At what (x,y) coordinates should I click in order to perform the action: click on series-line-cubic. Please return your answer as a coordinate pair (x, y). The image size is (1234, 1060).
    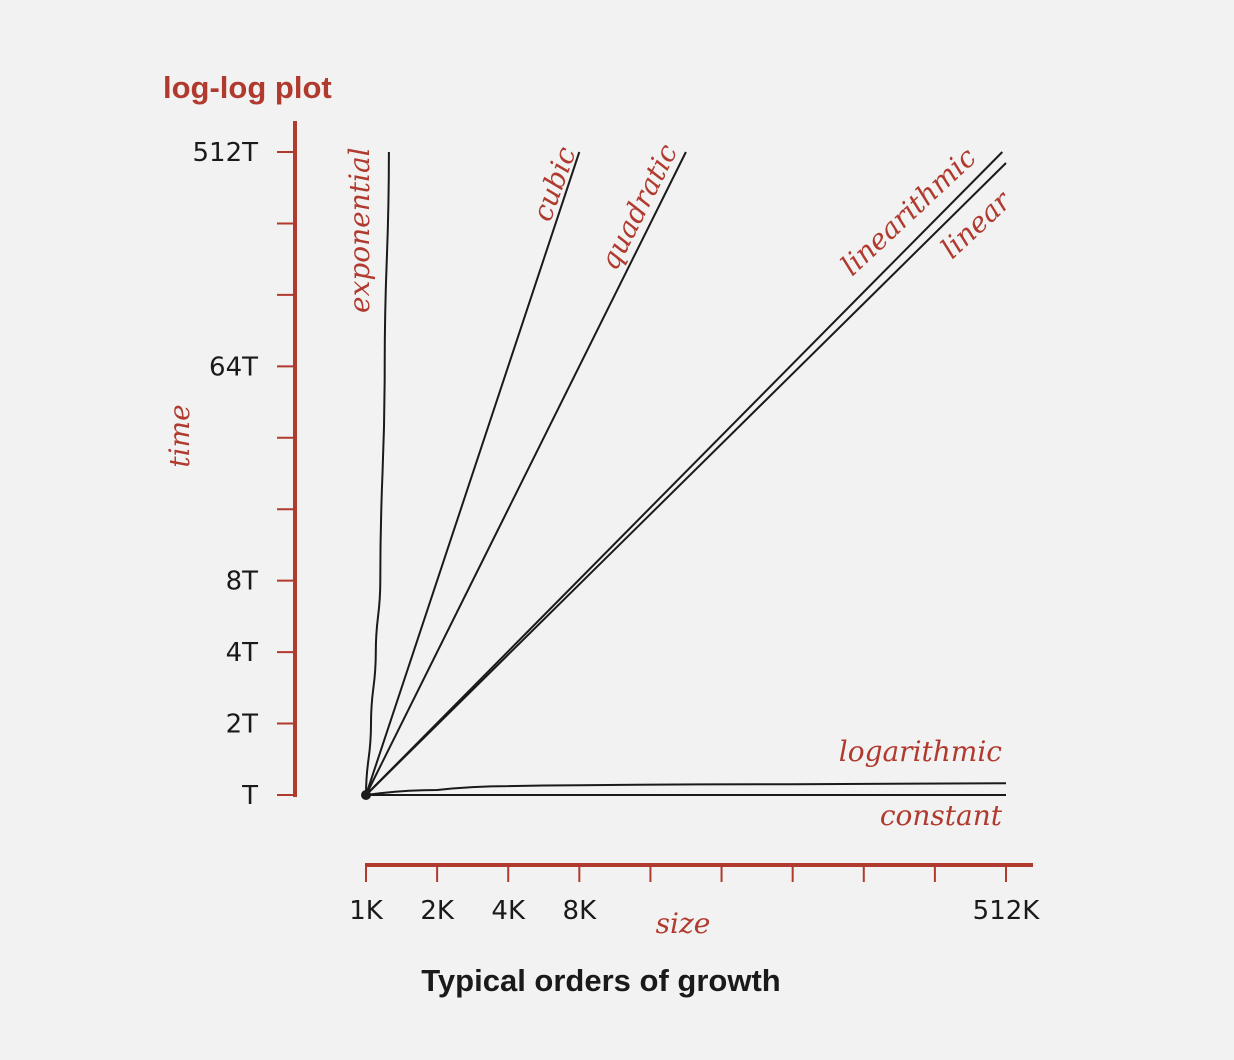
    Looking at the image, I should click on (473, 473).